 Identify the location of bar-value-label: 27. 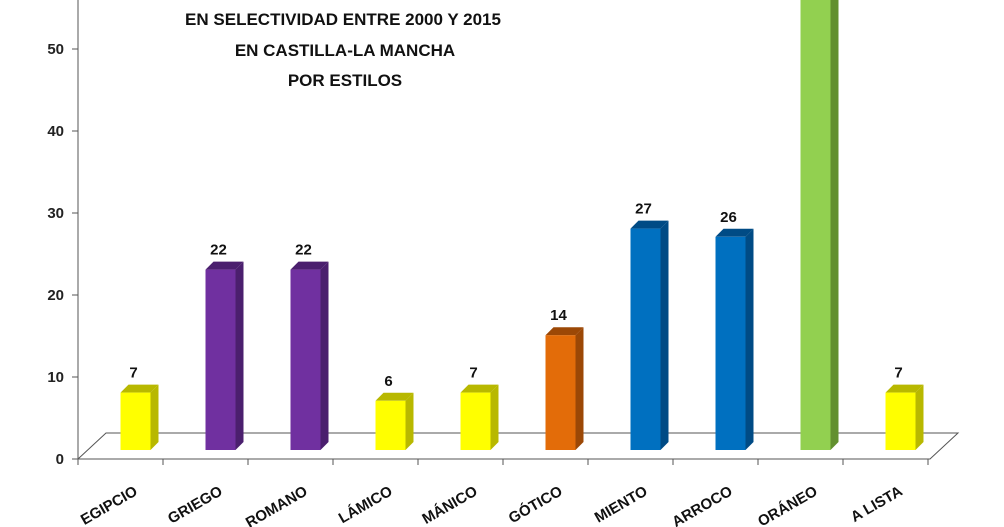
(643, 209).